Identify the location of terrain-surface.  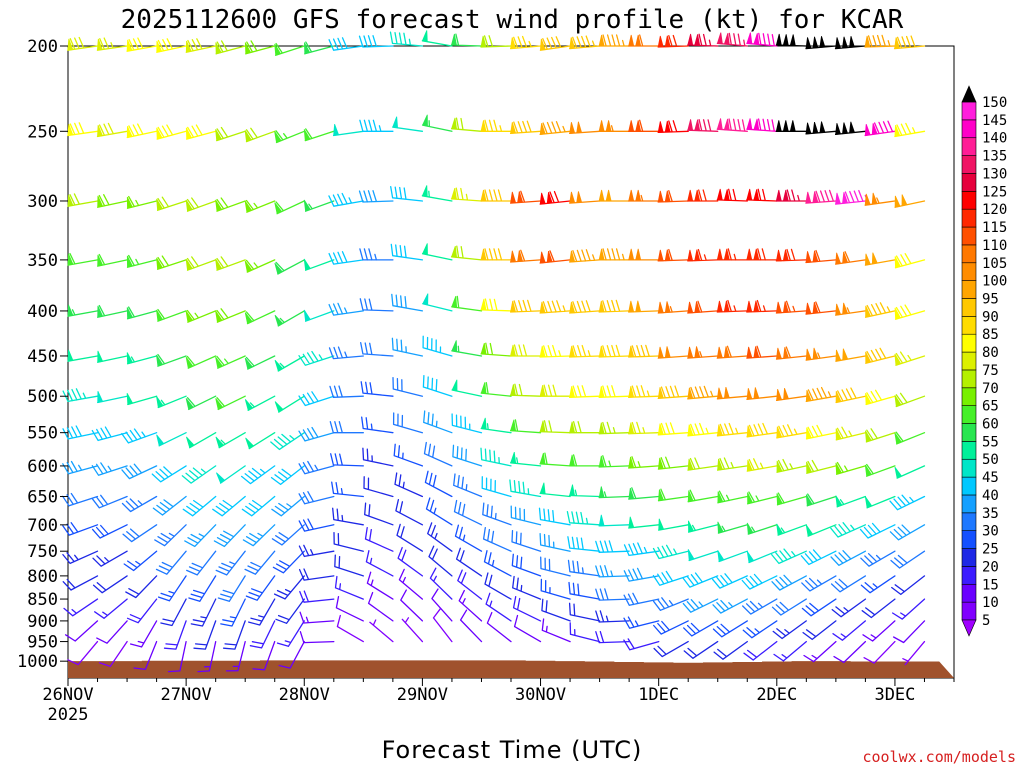
(511, 669).